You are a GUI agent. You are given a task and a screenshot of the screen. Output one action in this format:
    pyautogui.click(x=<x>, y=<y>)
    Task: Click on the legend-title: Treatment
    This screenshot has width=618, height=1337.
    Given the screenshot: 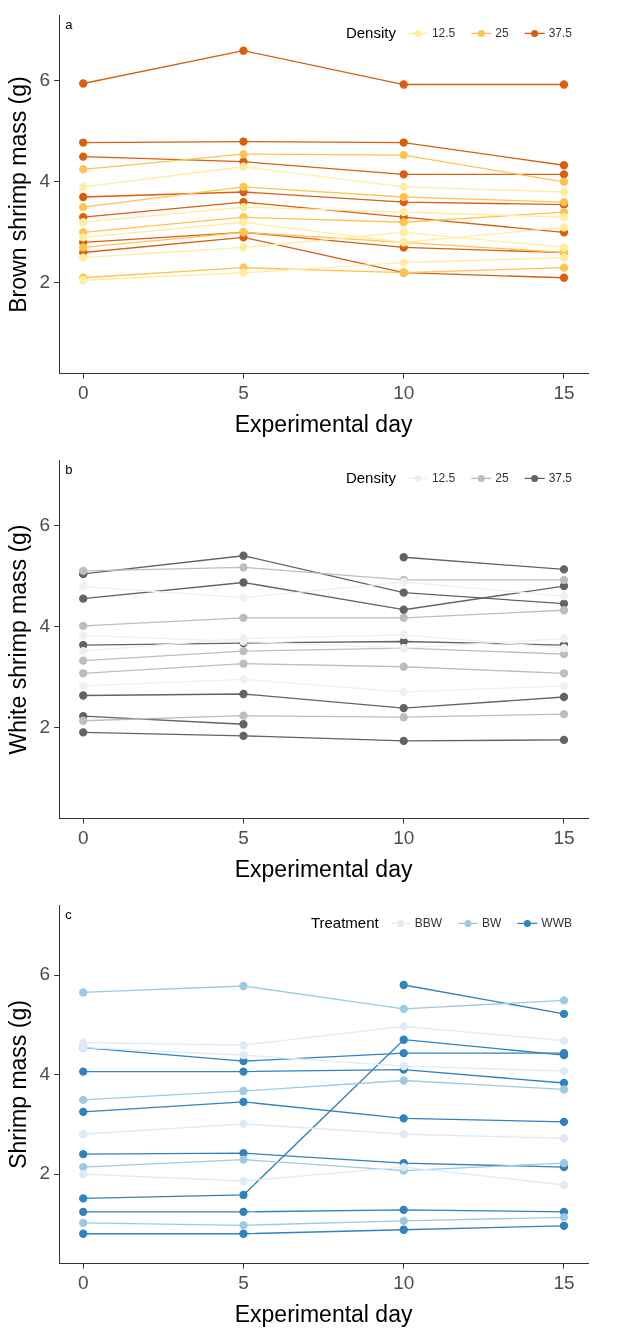 What is the action you would take?
    pyautogui.click(x=345, y=922)
    